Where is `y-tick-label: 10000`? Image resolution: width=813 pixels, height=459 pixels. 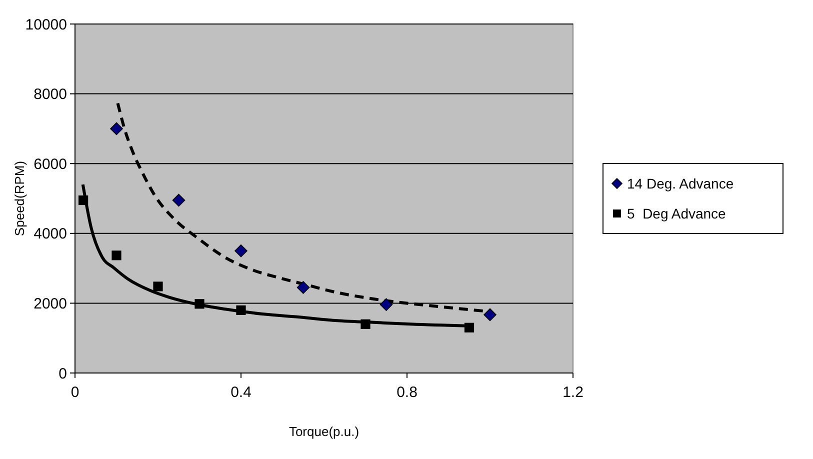
y-tick-label: 10000 is located at coordinates (46, 25).